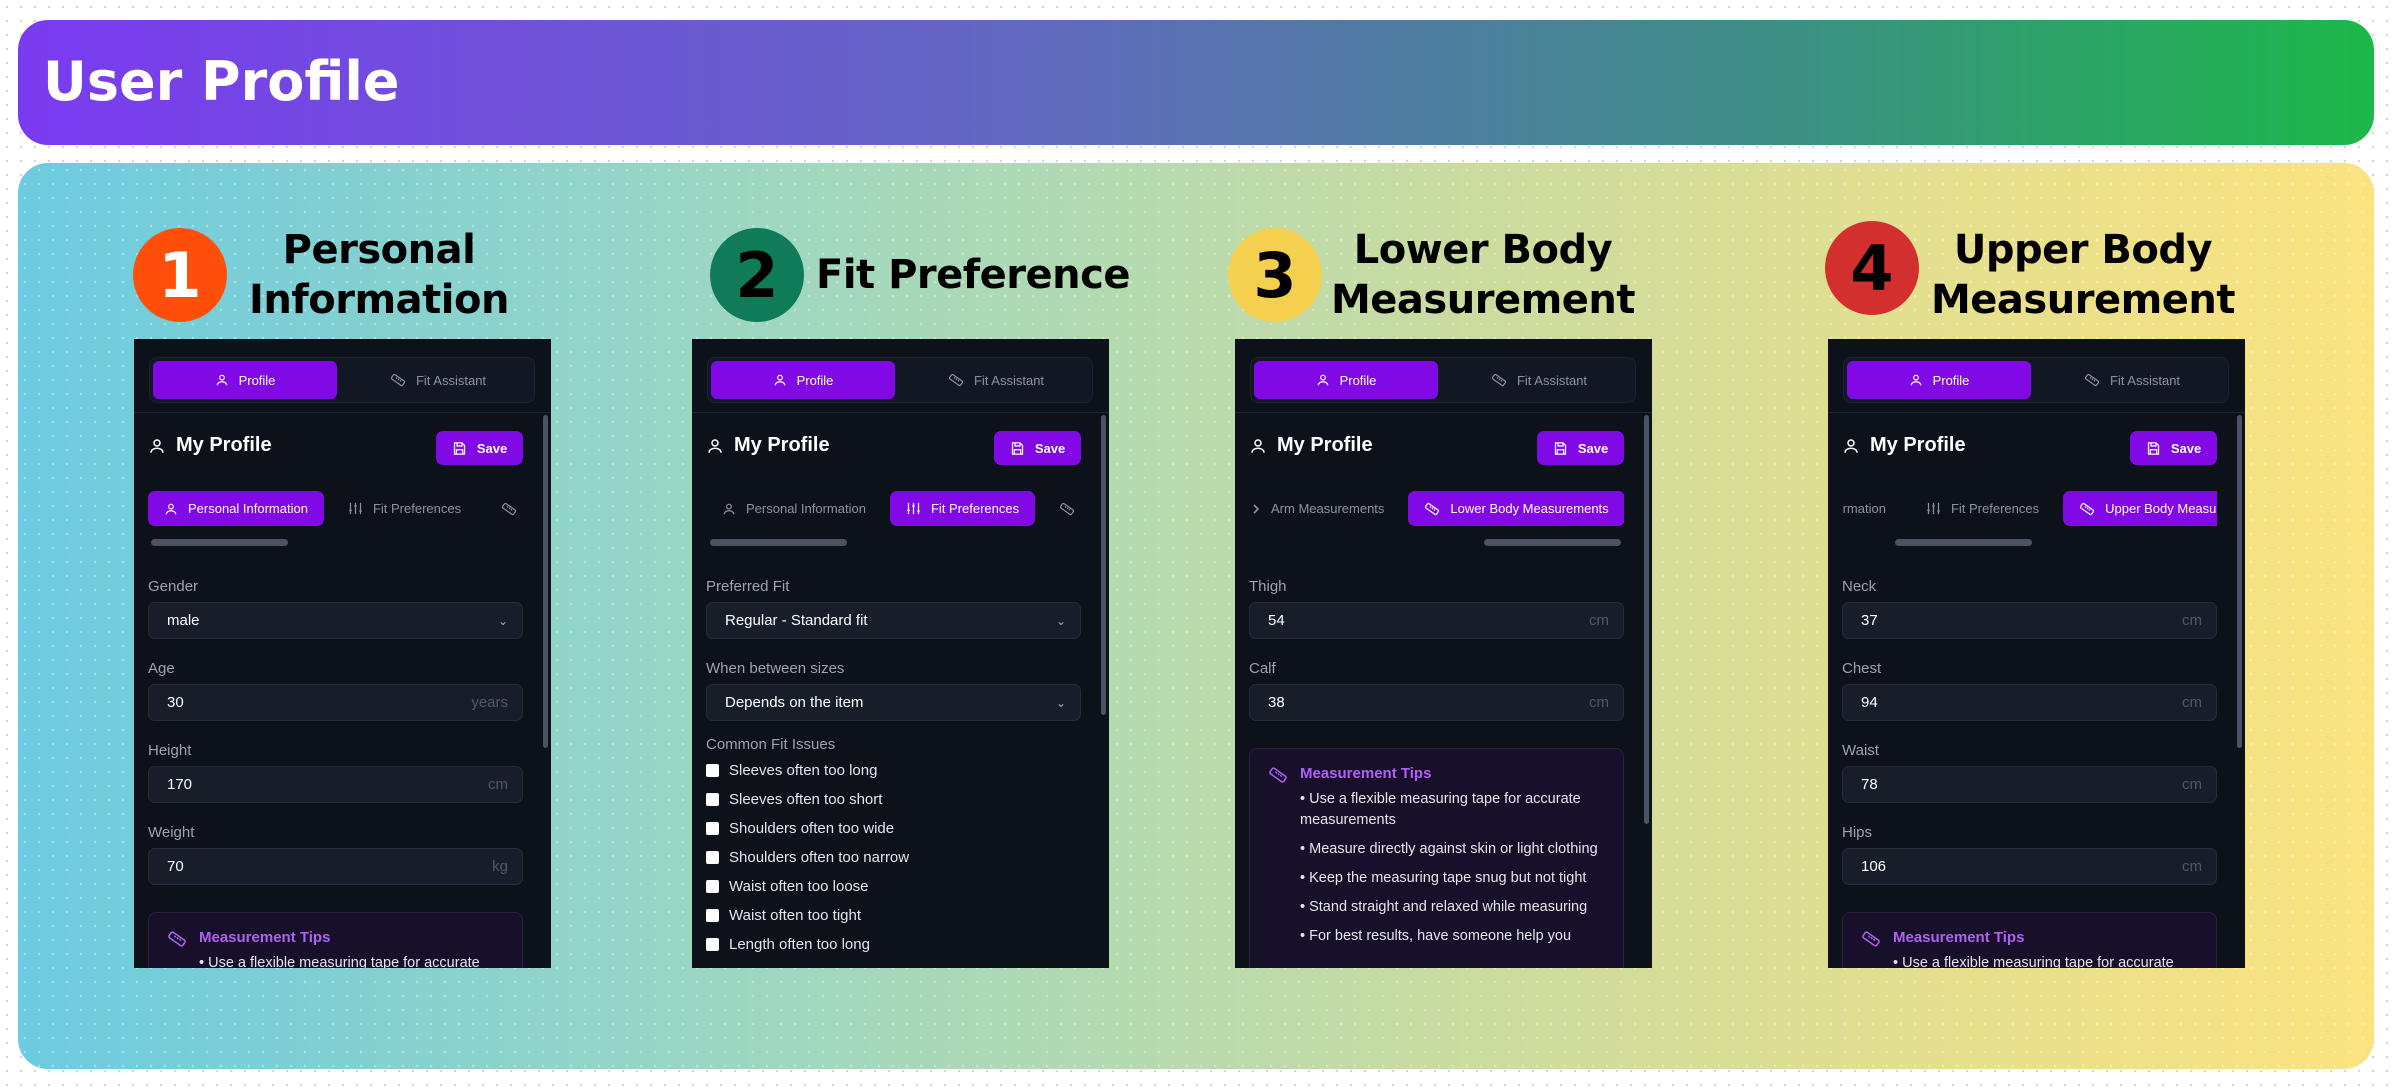 This screenshot has width=2394, height=1088. I want to click on input-age: 30 years, so click(335, 702).